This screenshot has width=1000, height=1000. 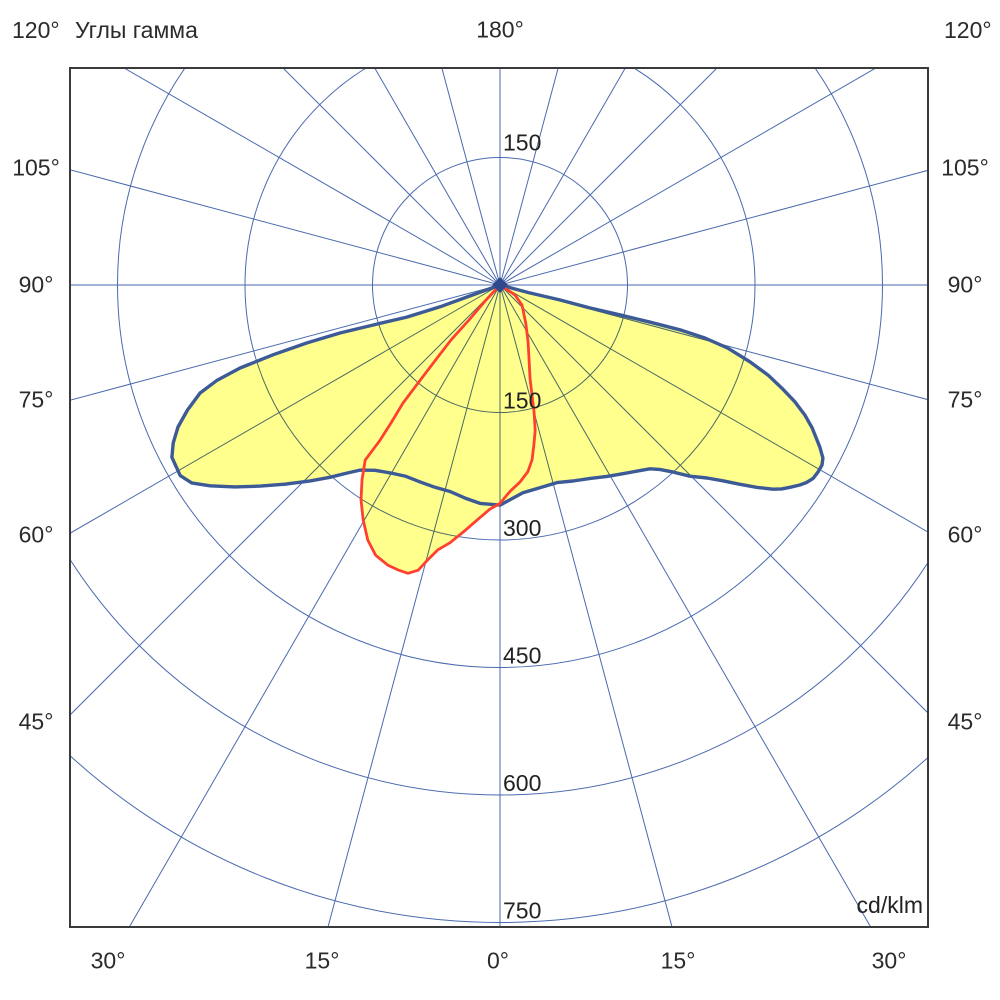 I want to click on ring-label-300: 300, so click(x=522, y=528).